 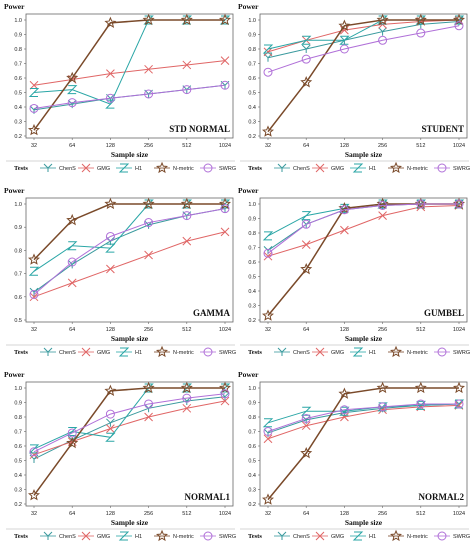 What do you see at coordinates (459, 514) in the screenshot?
I see `x-tick-label: 1024` at bounding box center [459, 514].